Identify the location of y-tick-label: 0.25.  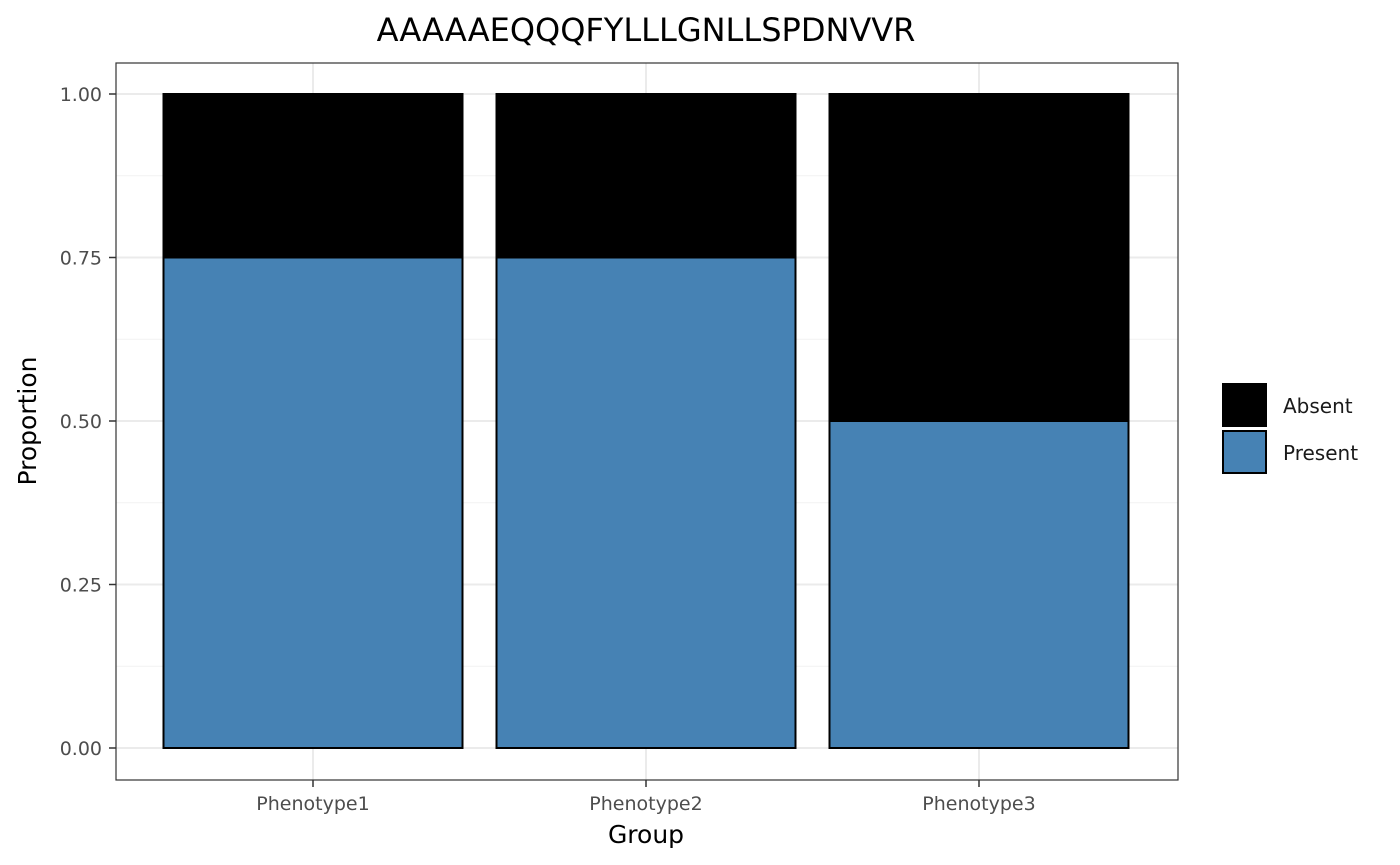
(81, 586).